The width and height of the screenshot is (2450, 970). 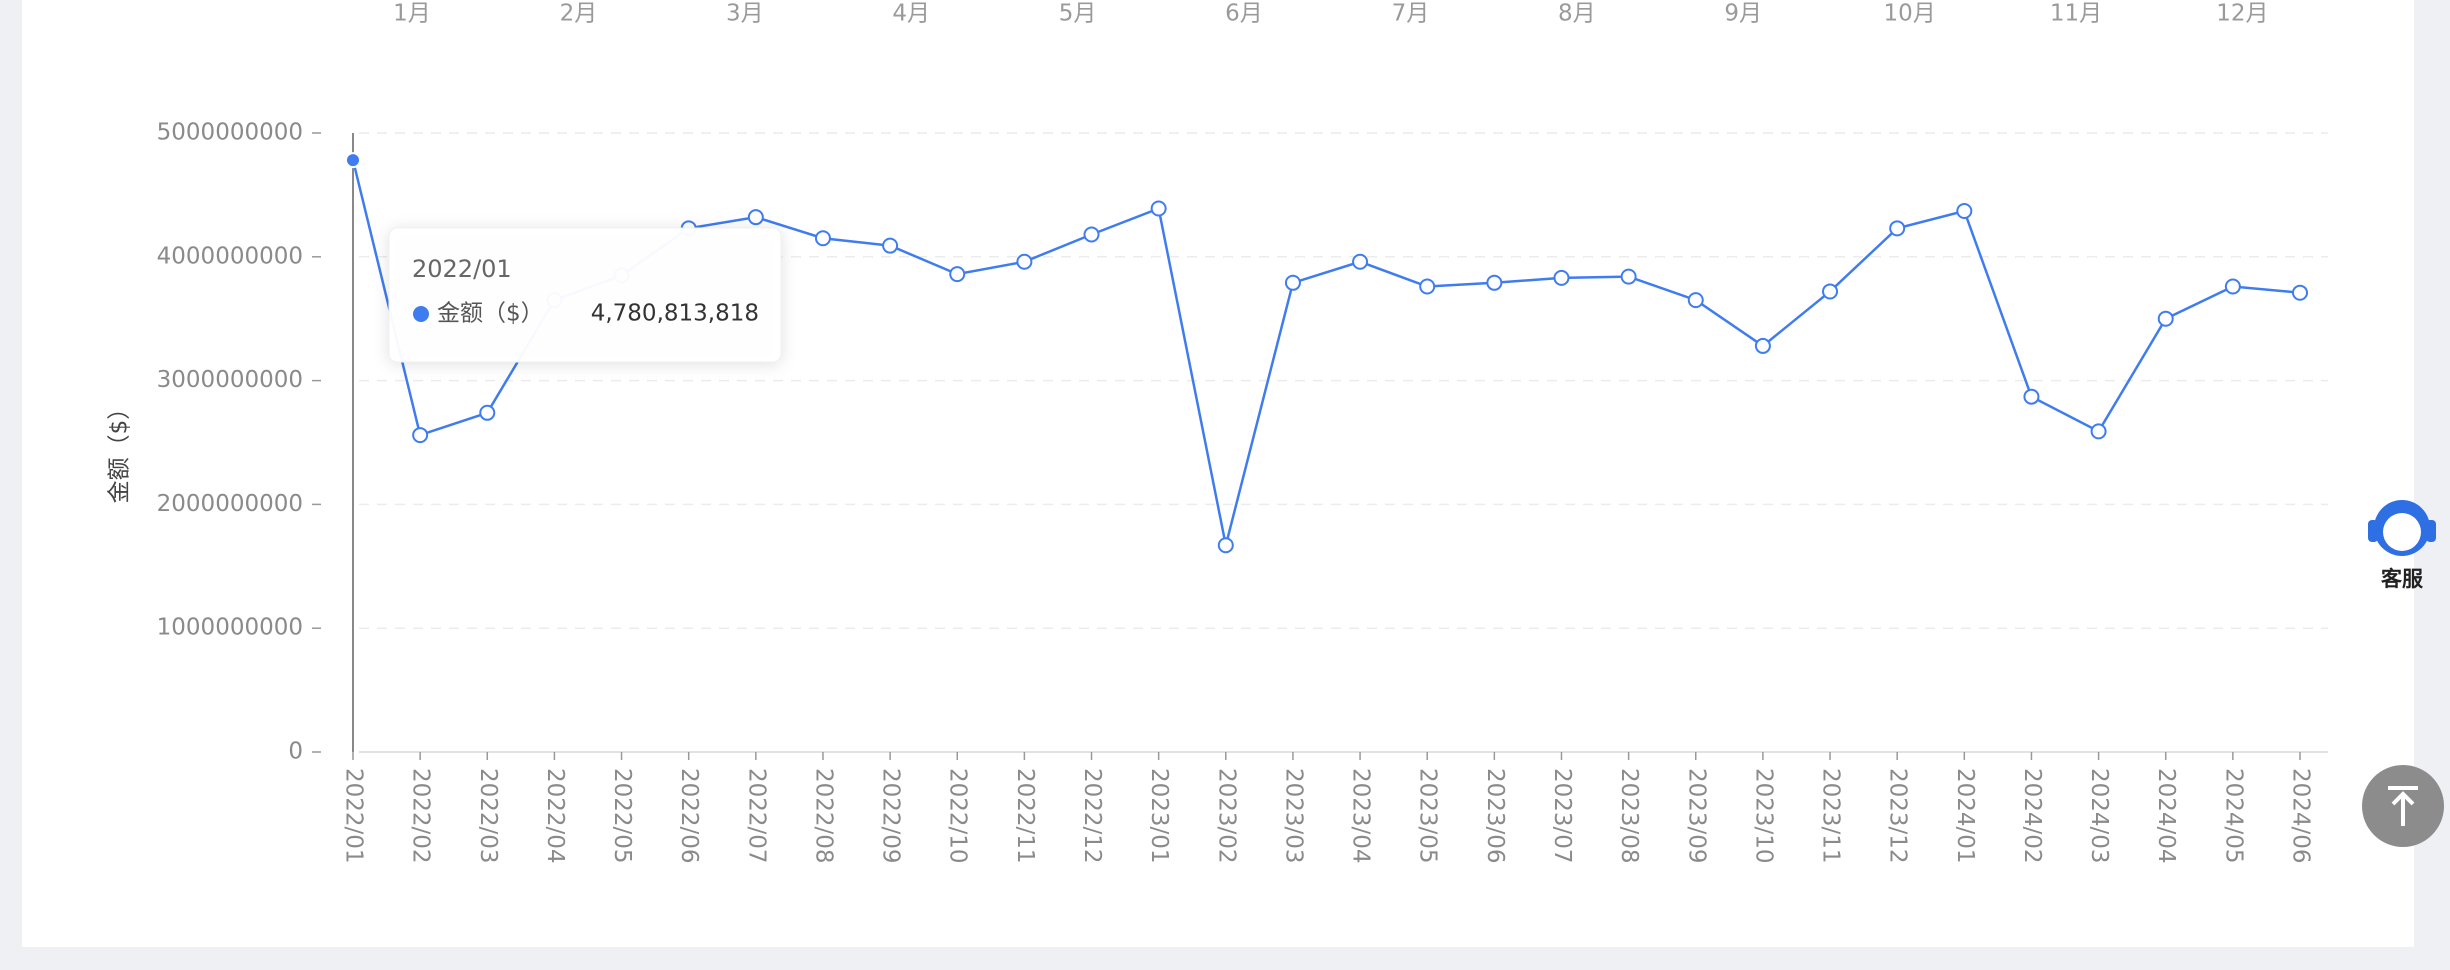 I want to click on service-label: 客服, so click(x=2402, y=579).